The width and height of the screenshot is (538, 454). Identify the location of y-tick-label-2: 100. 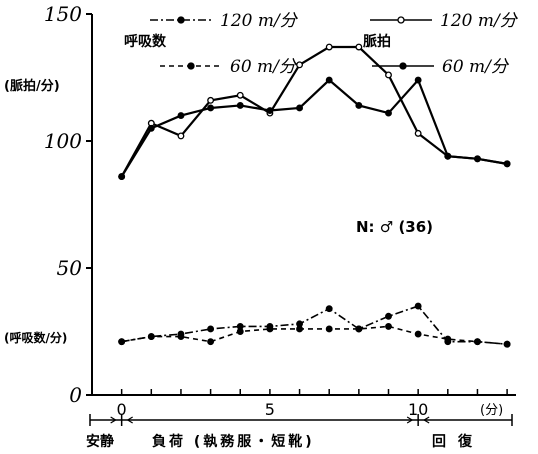
(63, 141).